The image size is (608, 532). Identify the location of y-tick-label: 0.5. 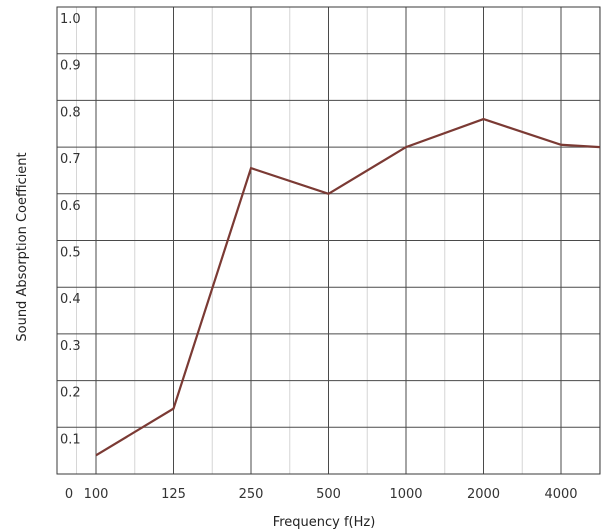
(70, 253).